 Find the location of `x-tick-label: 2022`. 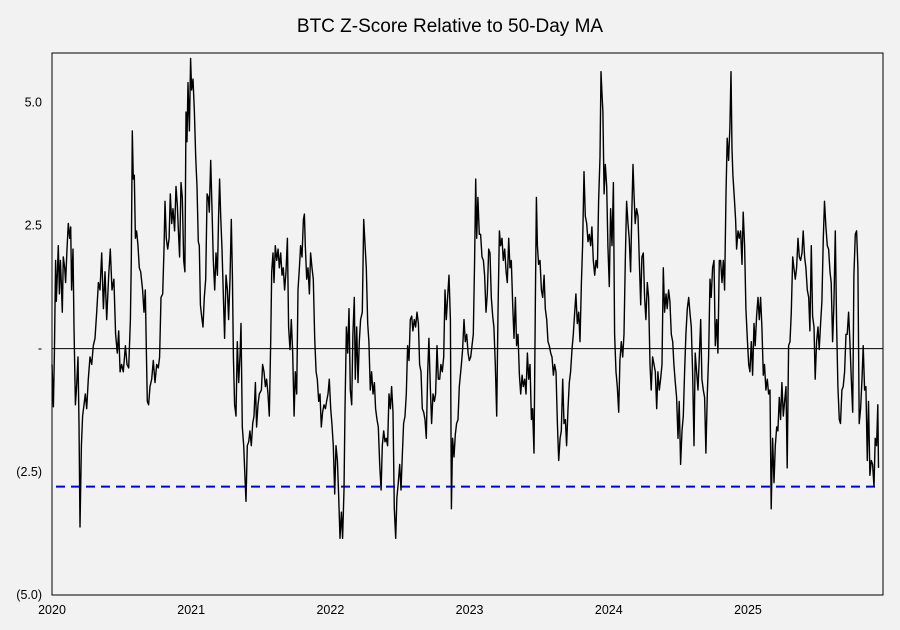

x-tick-label: 2022 is located at coordinates (330, 610).